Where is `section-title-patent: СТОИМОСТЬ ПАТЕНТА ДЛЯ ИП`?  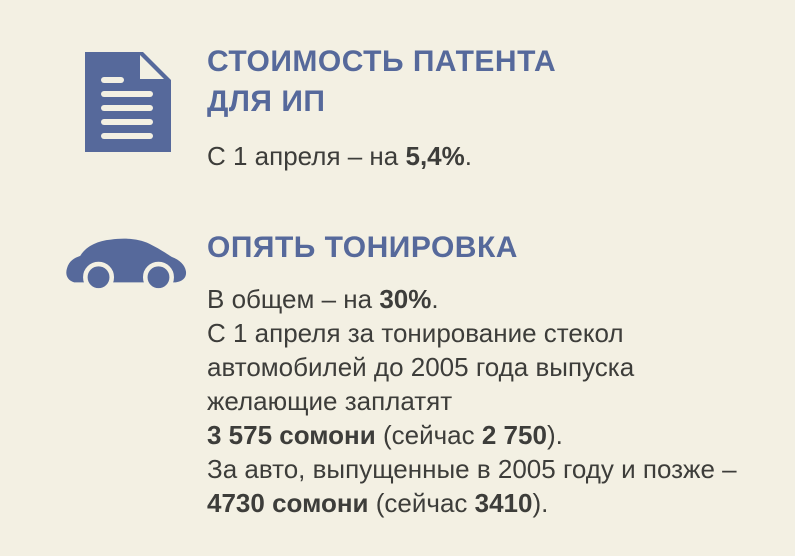 section-title-patent: СТОИМОСТЬ ПАТЕНТА ДЛЯ ИП is located at coordinates (381, 82).